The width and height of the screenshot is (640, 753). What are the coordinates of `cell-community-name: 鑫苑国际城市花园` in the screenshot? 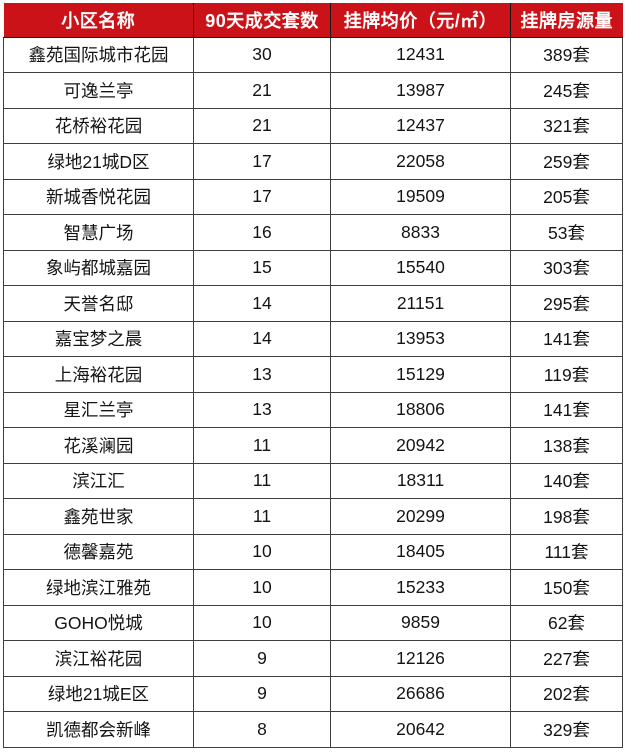 It's located at (98, 54).